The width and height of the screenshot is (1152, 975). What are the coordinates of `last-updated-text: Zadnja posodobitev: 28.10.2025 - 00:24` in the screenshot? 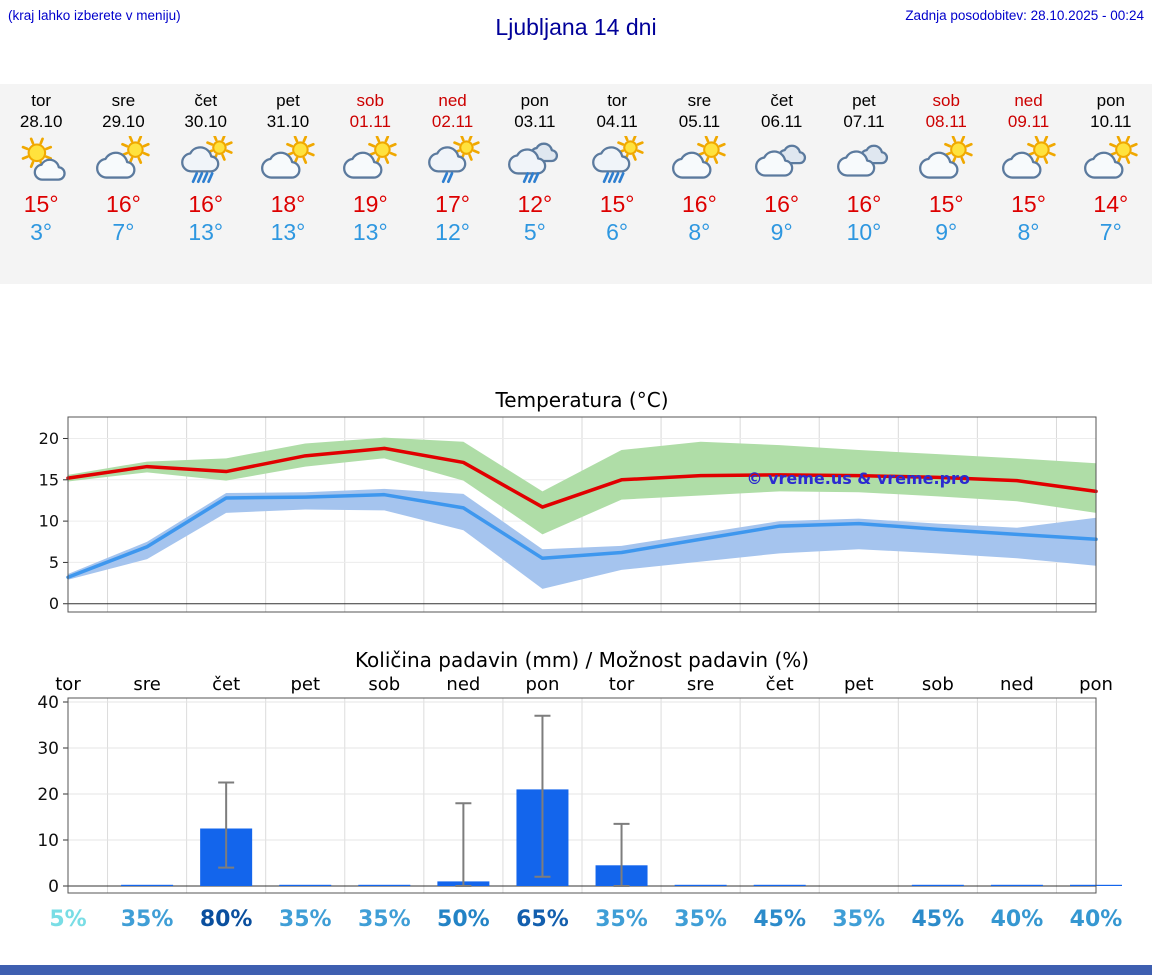 It's located at (1024, 15).